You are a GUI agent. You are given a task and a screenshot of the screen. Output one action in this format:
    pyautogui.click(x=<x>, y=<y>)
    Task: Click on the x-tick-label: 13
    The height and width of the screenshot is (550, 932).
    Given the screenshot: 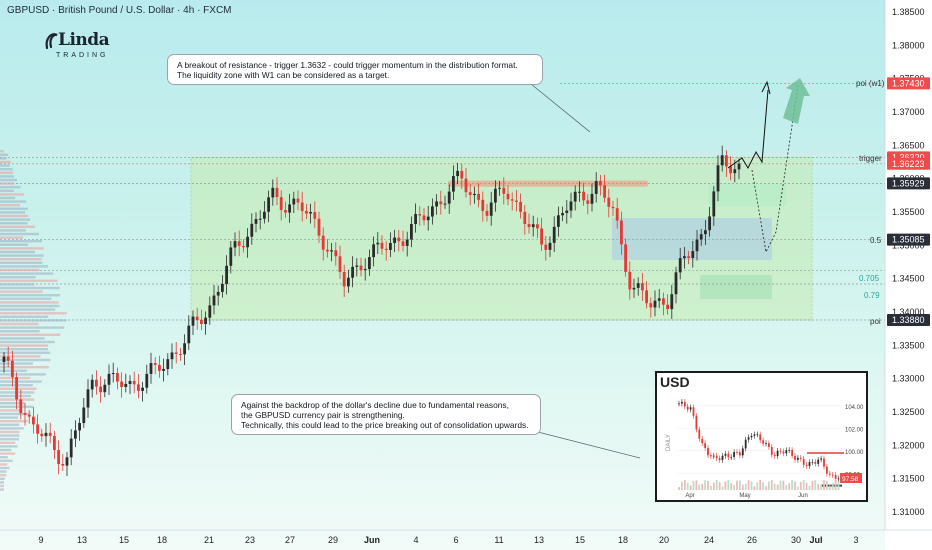 What is the action you would take?
    pyautogui.click(x=539, y=540)
    